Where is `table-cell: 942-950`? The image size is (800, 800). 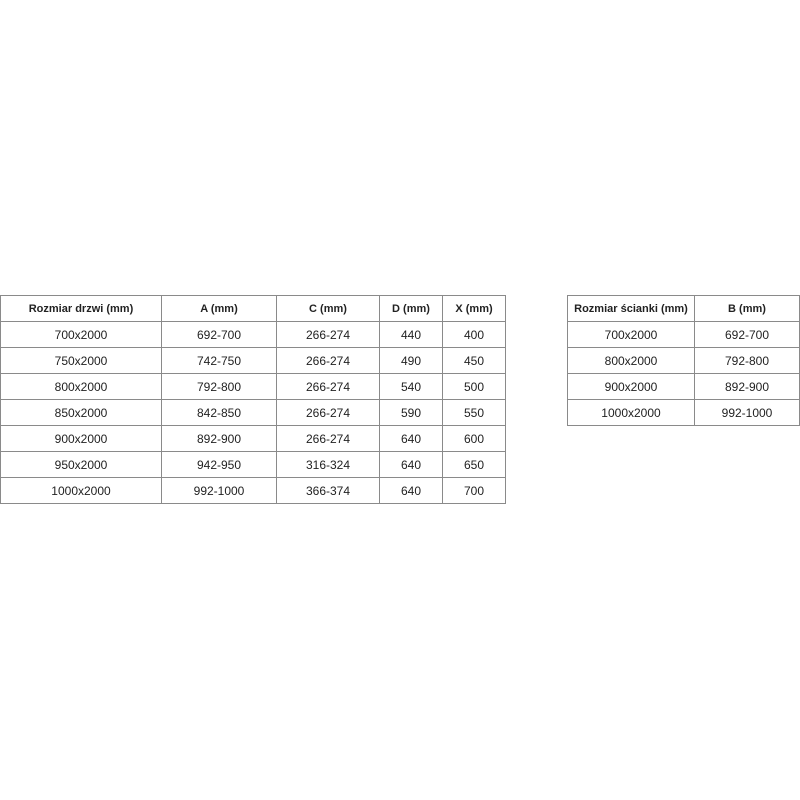 table-cell: 942-950 is located at coordinates (219, 464).